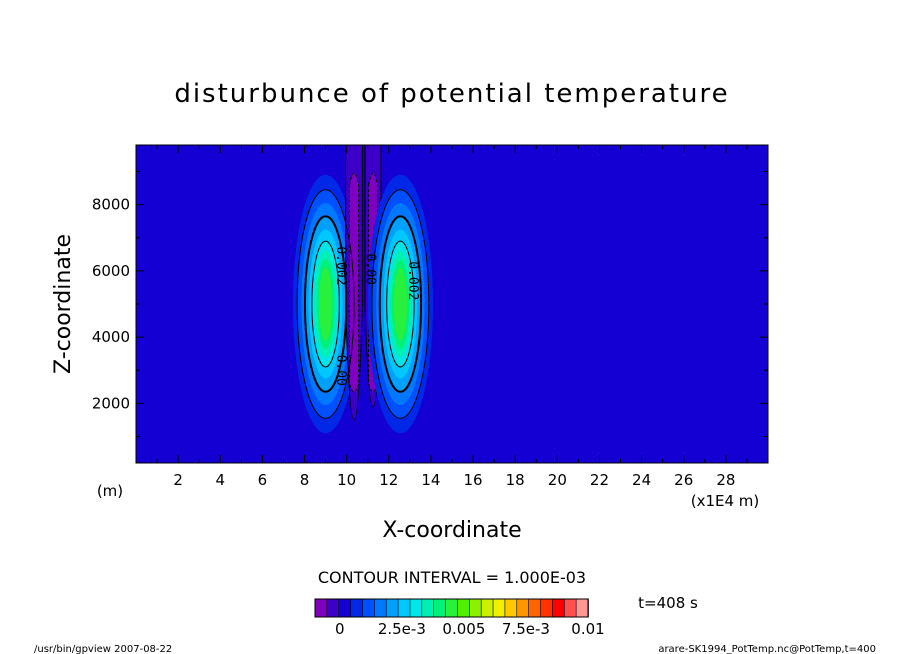 The width and height of the screenshot is (904, 654). I want to click on y-tick-label: 6000, so click(111, 271).